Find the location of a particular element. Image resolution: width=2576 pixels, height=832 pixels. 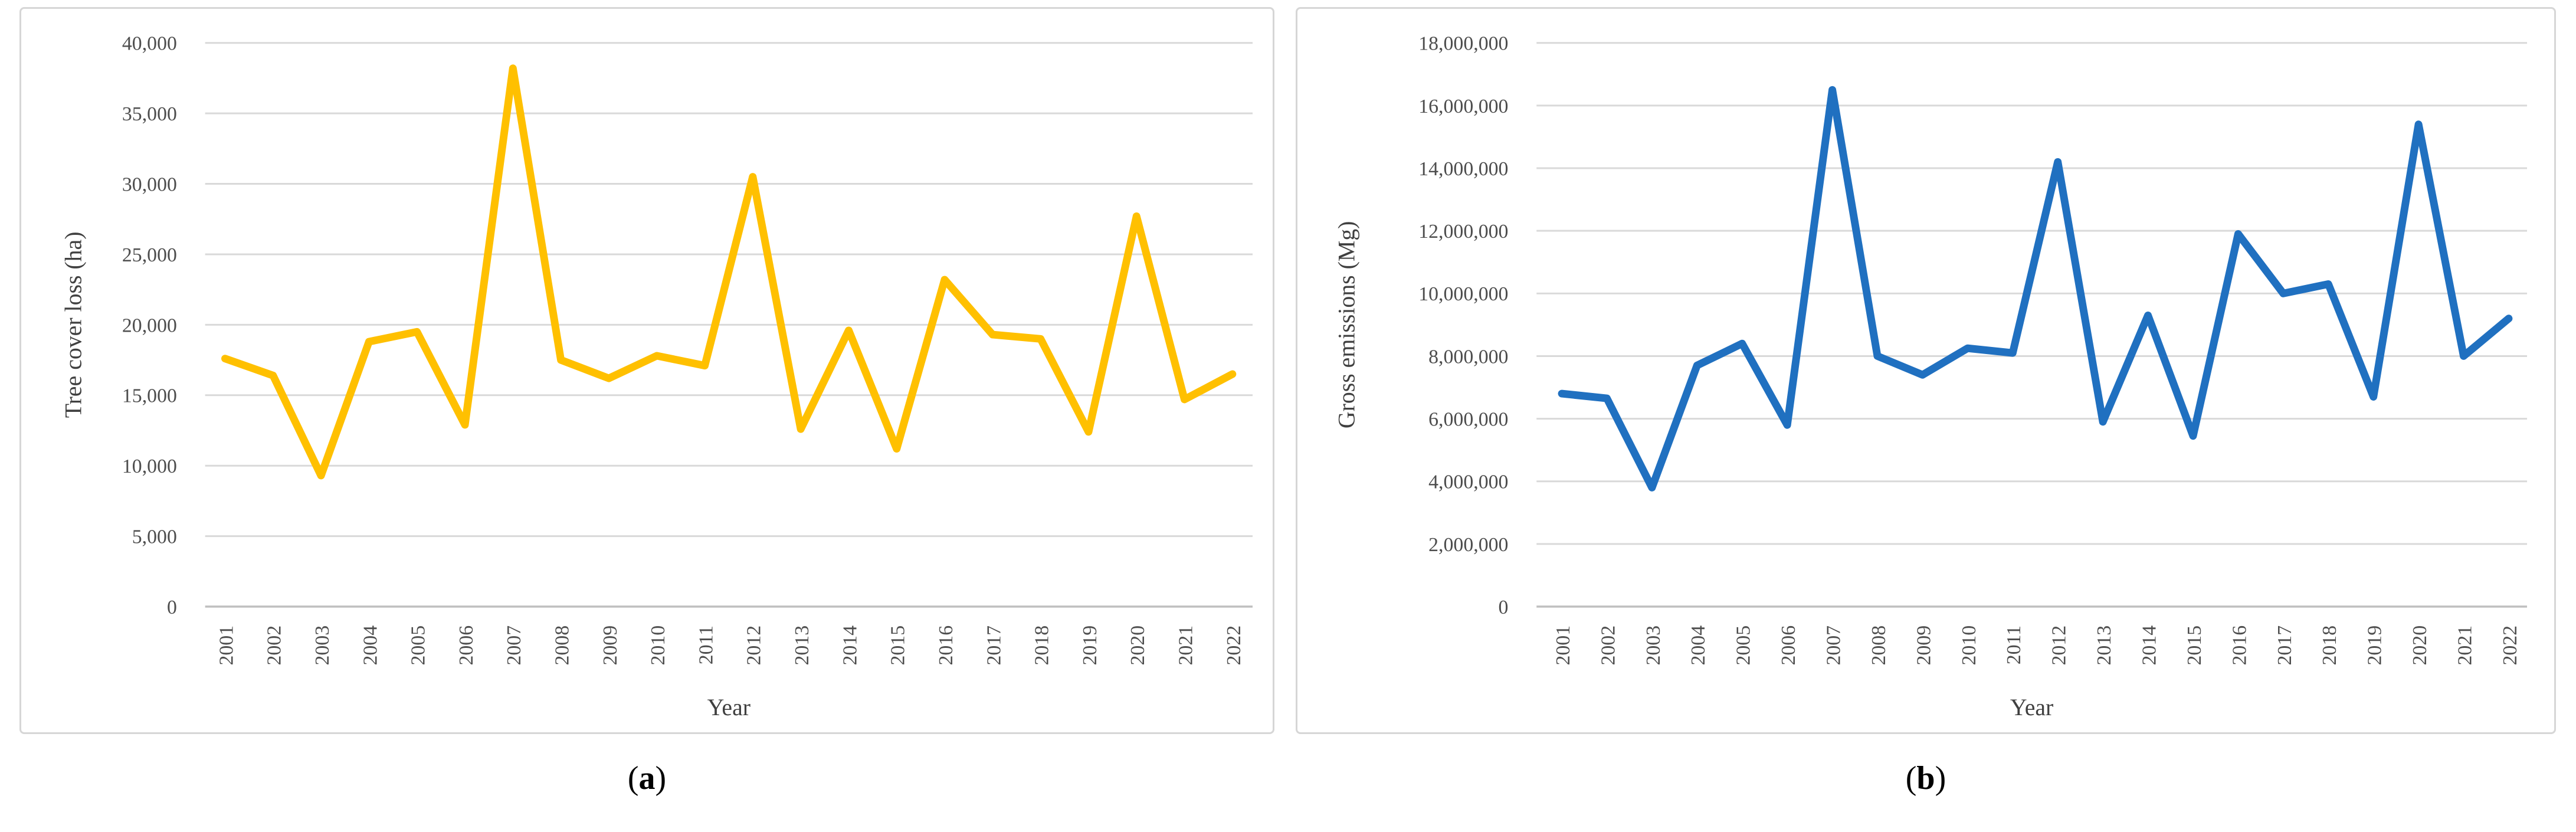

y-tick-label: 10,000,000 is located at coordinates (1463, 294).